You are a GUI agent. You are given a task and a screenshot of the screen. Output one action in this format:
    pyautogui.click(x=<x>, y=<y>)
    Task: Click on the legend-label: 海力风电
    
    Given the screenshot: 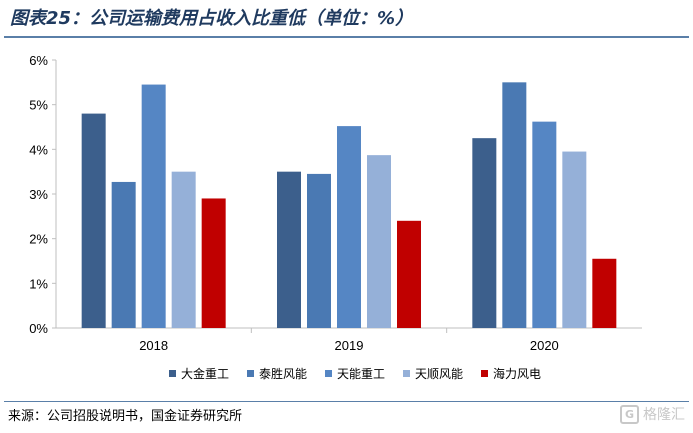 What is the action you would take?
    pyautogui.click(x=517, y=373)
    